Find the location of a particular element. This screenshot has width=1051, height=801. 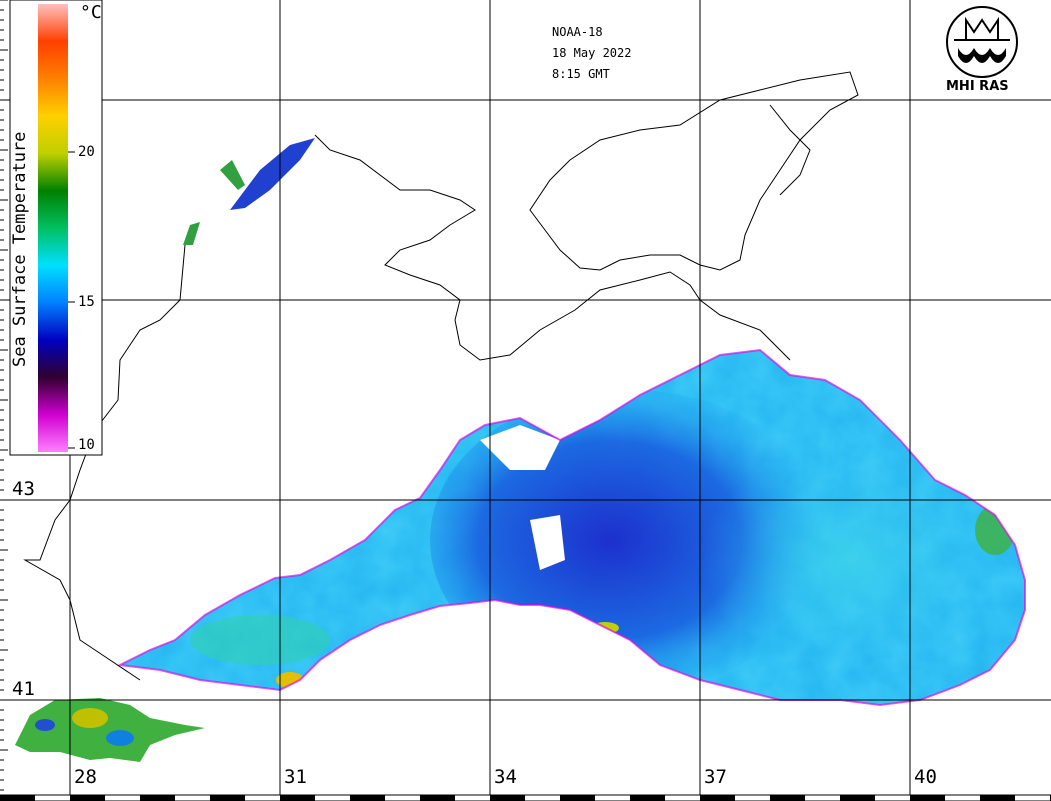

latitude-label-41: 41 is located at coordinates (23, 689).